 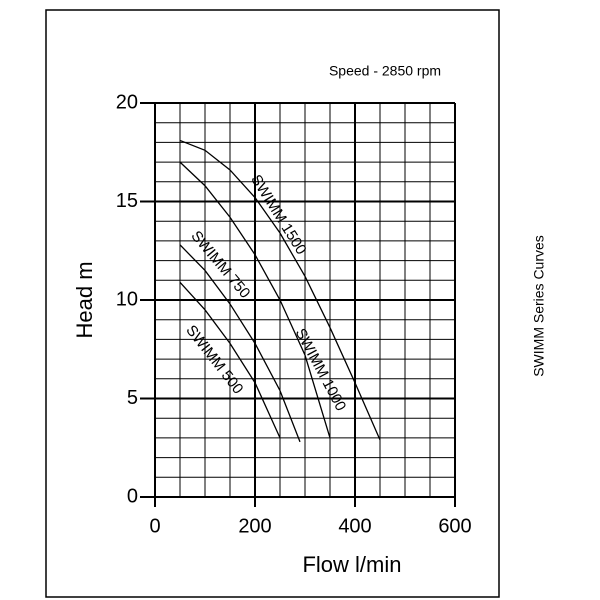 I want to click on y-tick-label: 0, so click(x=132, y=496).